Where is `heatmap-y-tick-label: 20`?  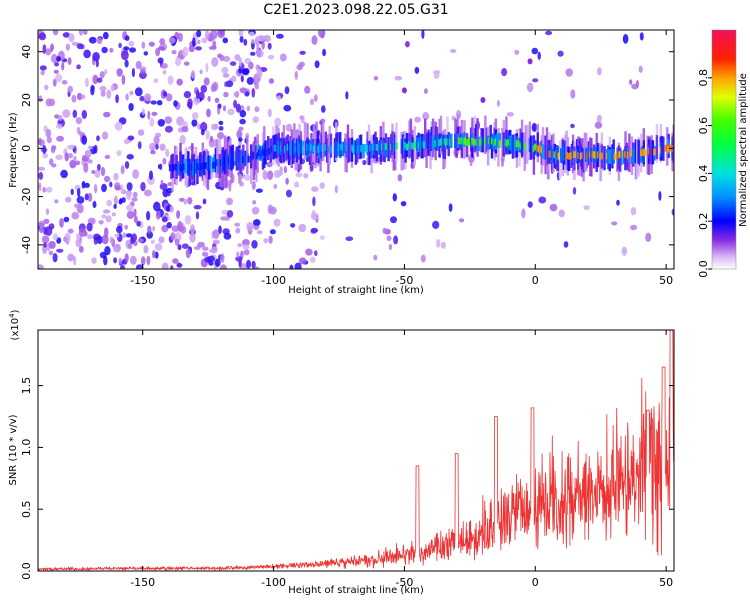
heatmap-y-tick-label: 20 is located at coordinates (26, 100).